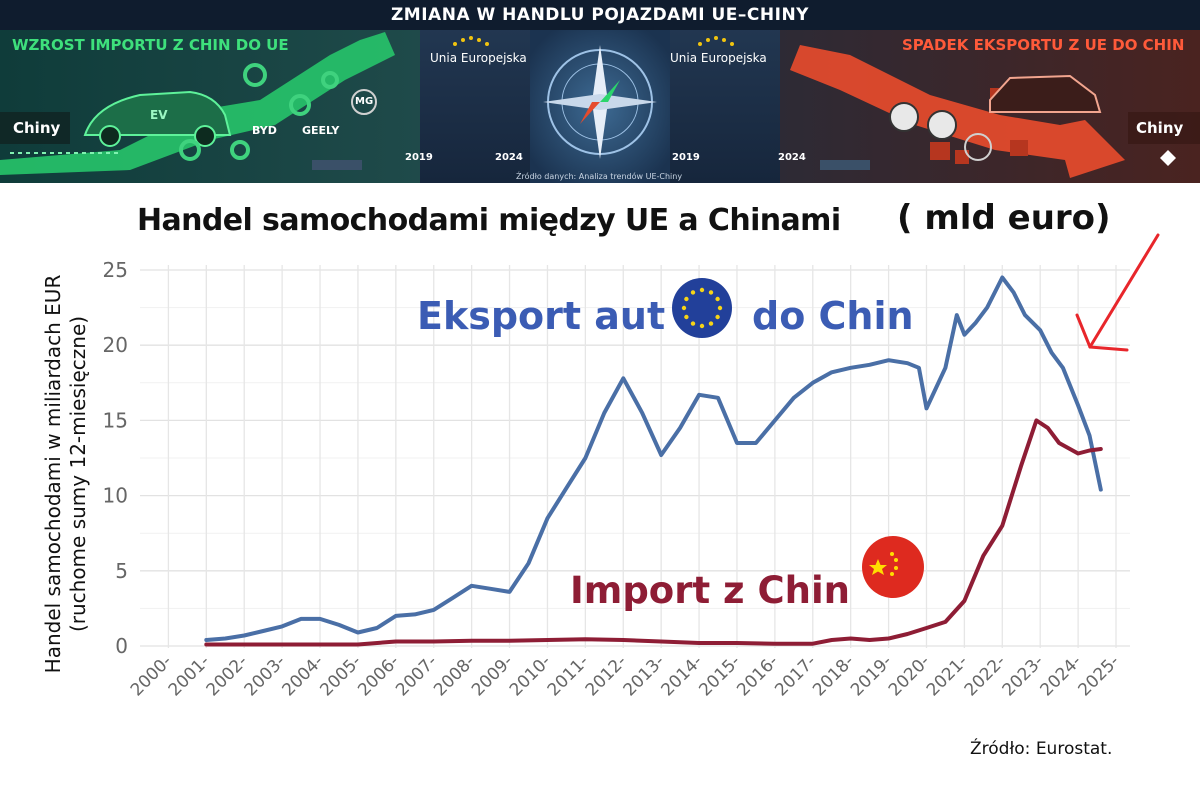 This screenshot has width=1200, height=787. I want to click on bmw-logo-icon, so click(942, 125).